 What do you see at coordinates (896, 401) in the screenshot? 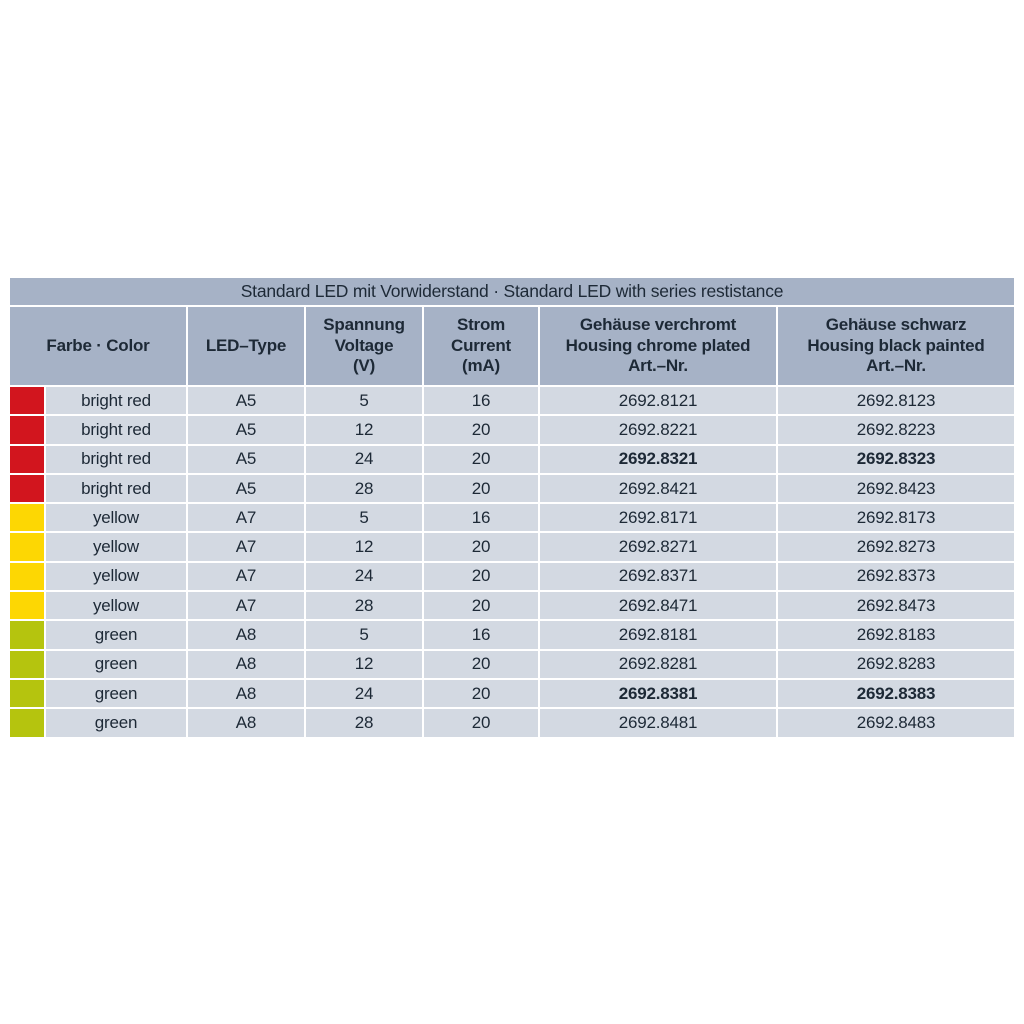
I see `artnr-black-cell: 2692.8123` at bounding box center [896, 401].